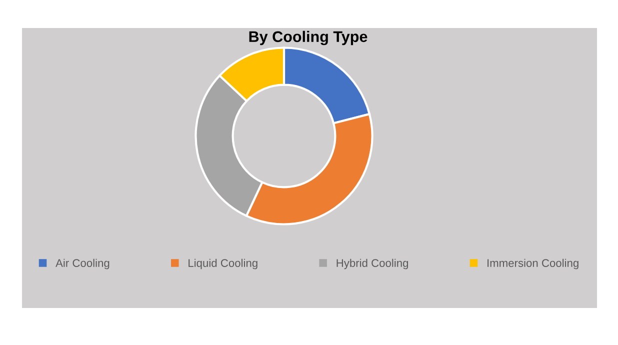 The width and height of the screenshot is (618, 345). I want to click on legend-label: Immersion Cooling, so click(533, 264).